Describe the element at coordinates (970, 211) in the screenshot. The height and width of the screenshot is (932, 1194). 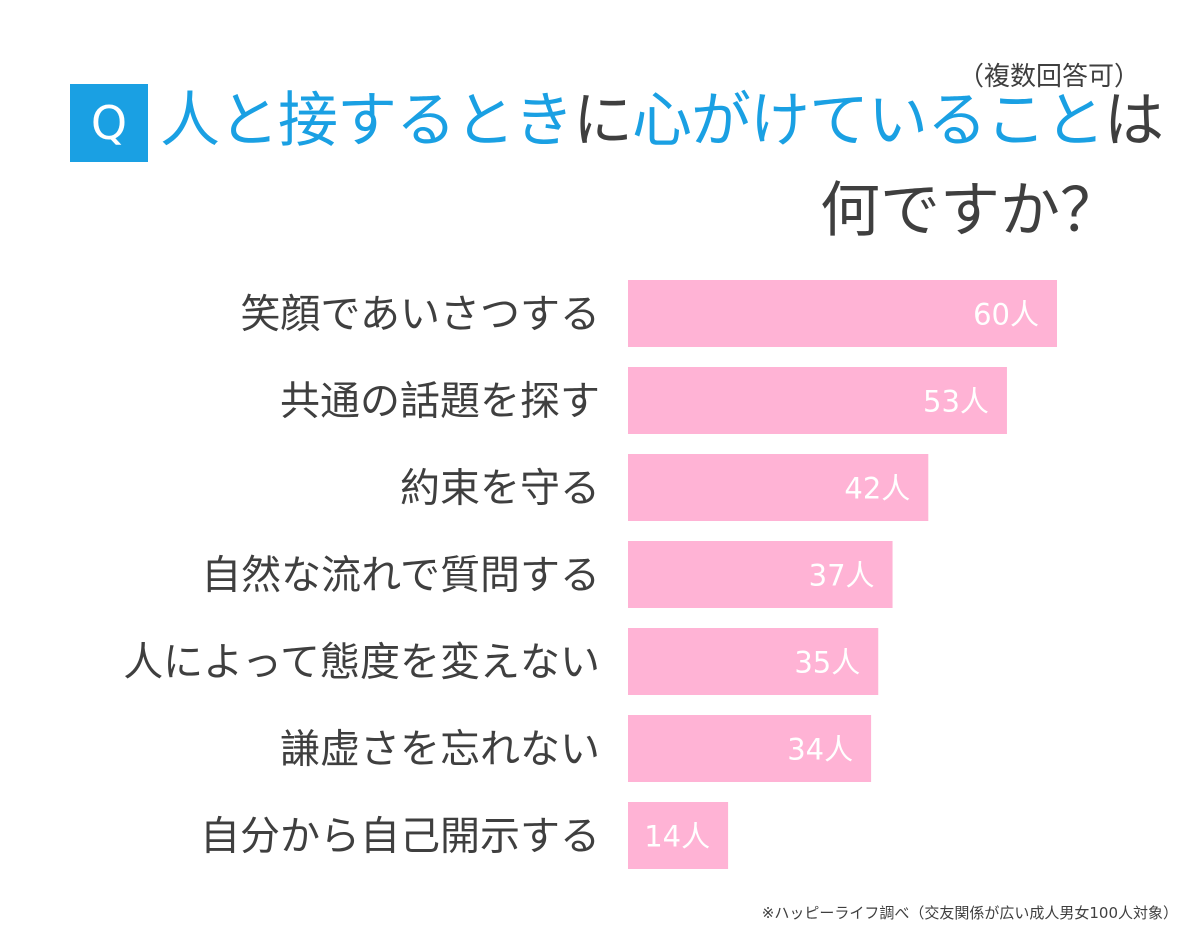
I see `question-title-line2: 何ですか？` at that location.